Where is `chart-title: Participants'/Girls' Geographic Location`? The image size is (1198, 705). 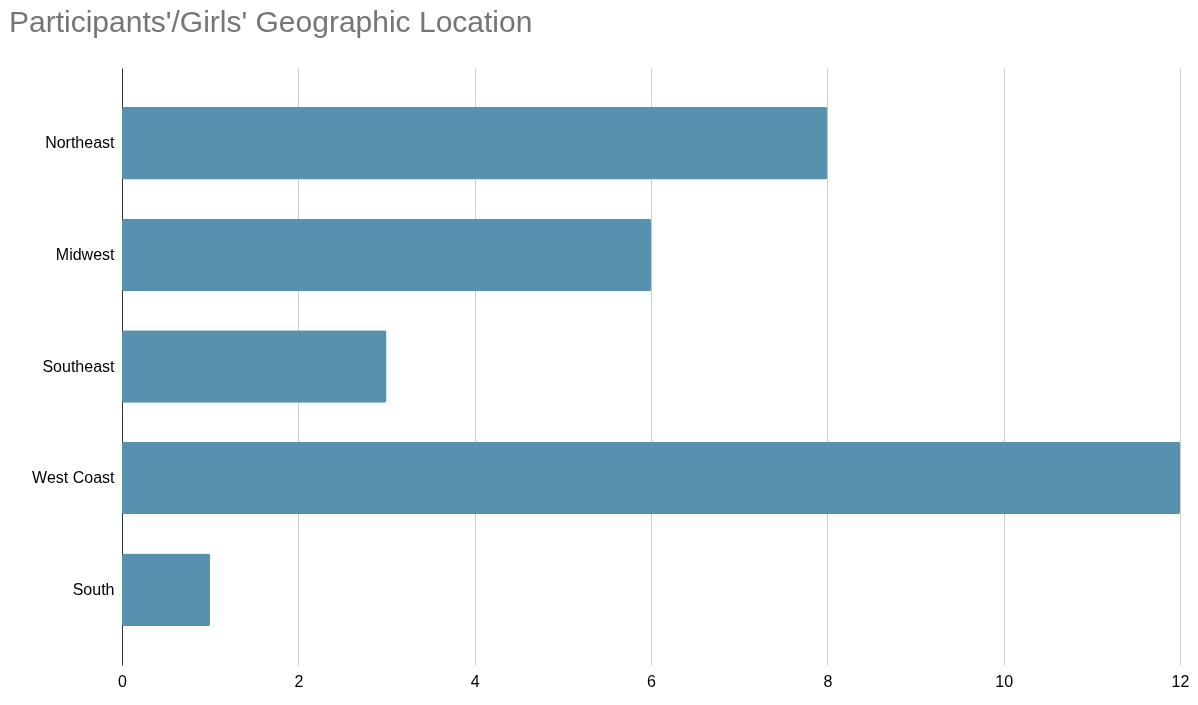 chart-title: Participants'/Girls' Geographic Location is located at coordinates (271, 21).